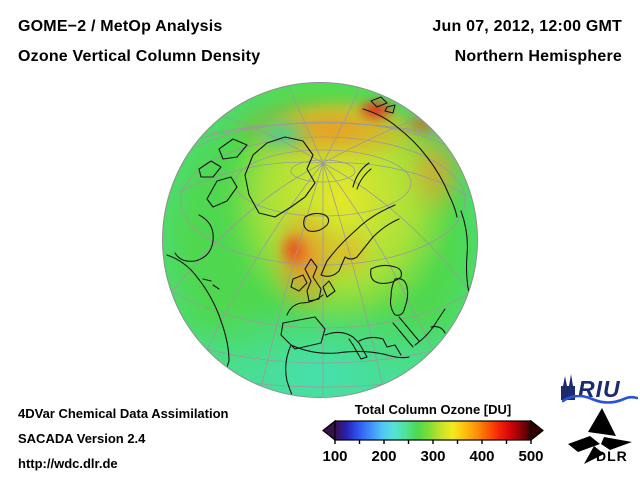 The image size is (640, 480). I want to click on dlr-logo-text: DLR, so click(612, 456).